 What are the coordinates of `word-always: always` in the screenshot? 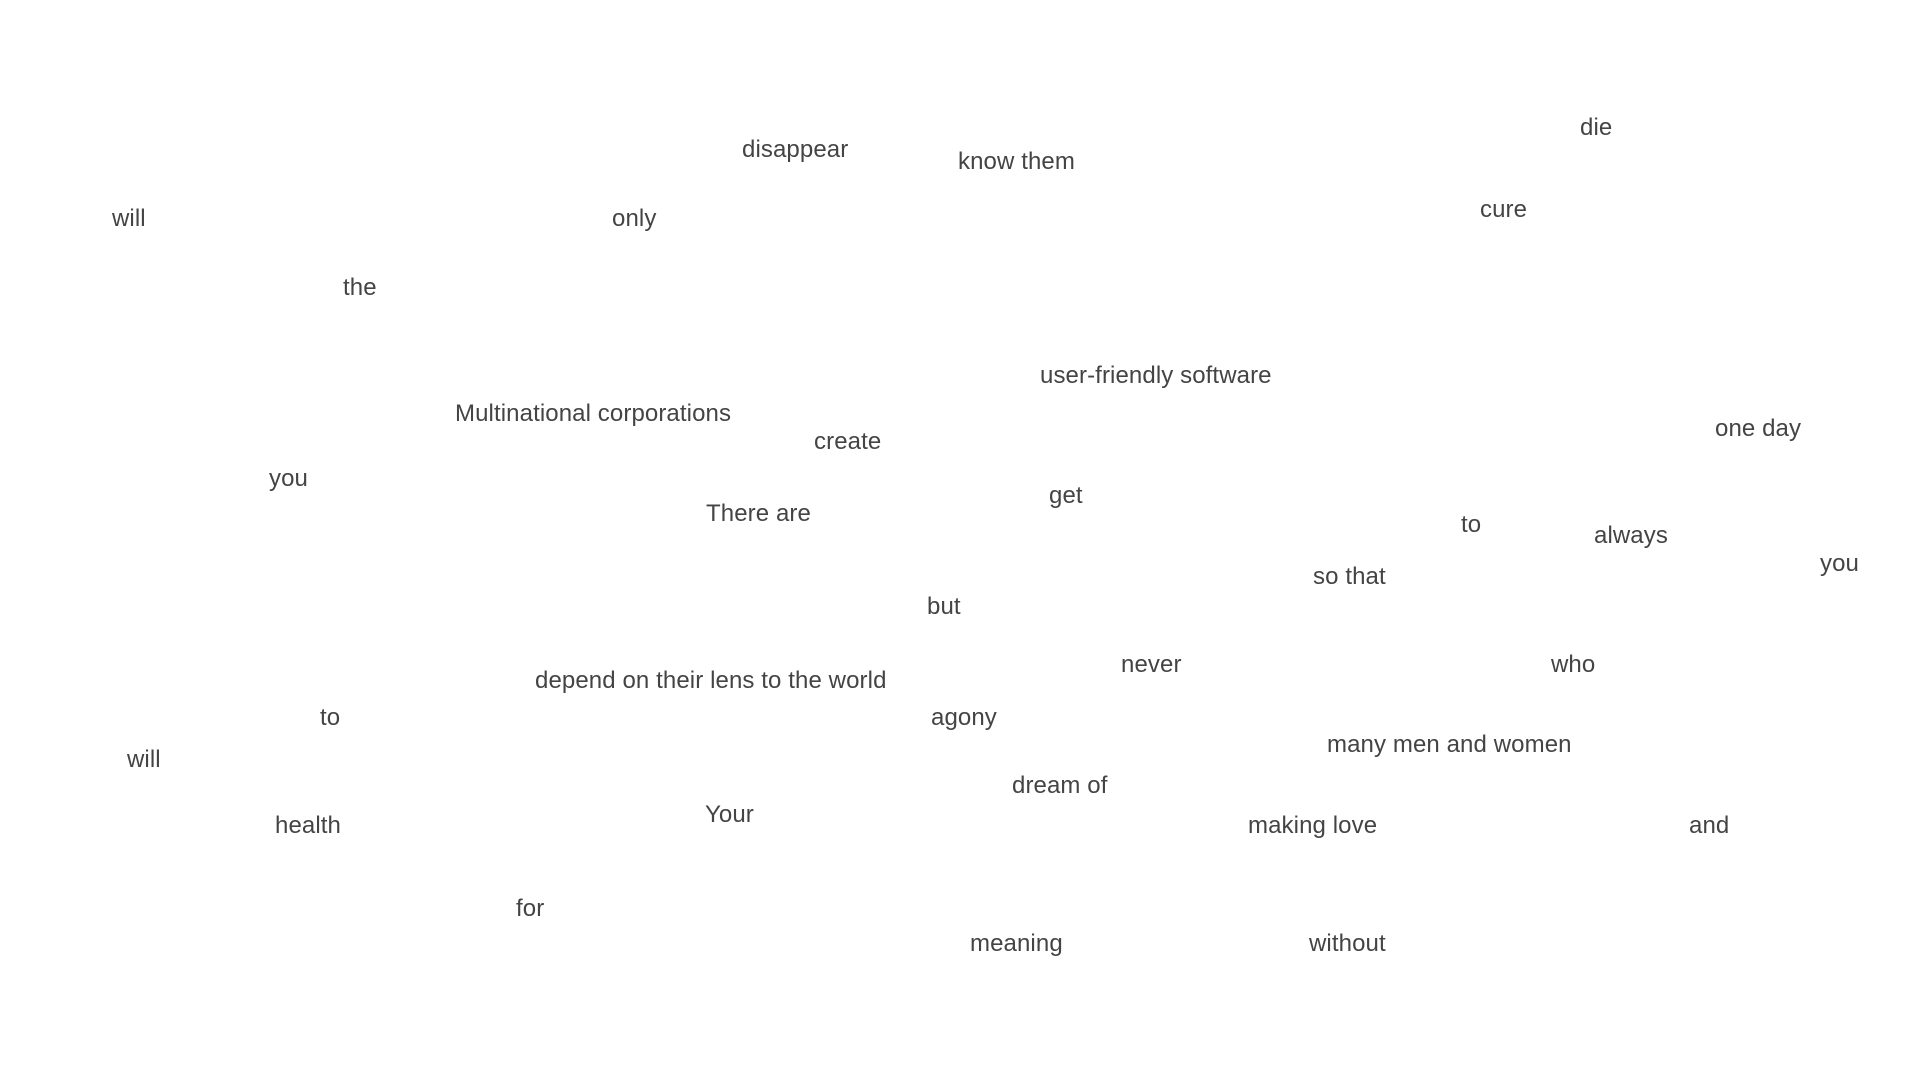 It's located at (1631, 535).